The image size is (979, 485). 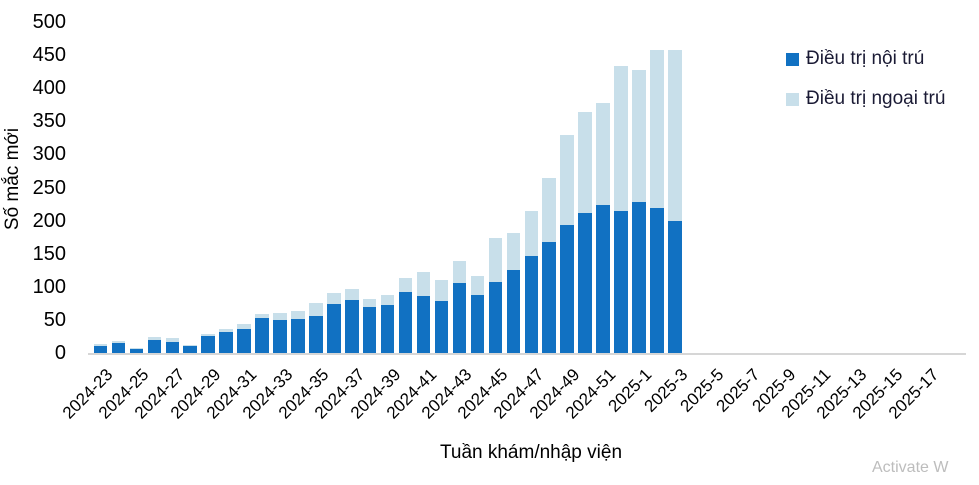 I want to click on x-axis-title: Tuần khám/nhập viện, so click(x=531, y=452).